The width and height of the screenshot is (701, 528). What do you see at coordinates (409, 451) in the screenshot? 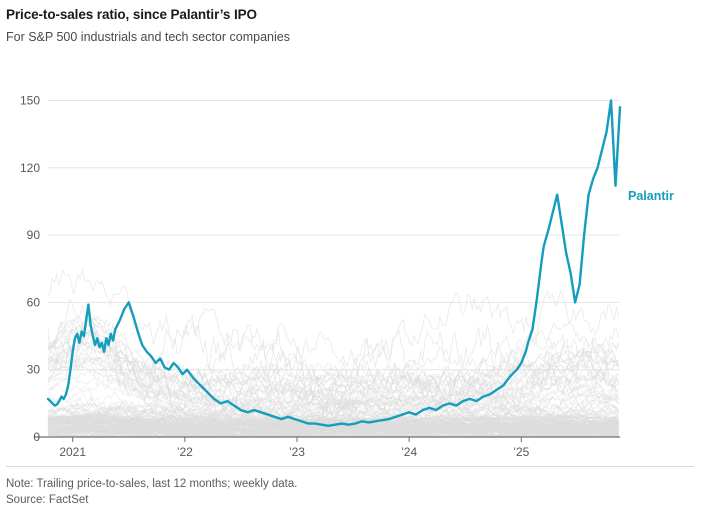
I see `svg-text: ’24` at bounding box center [409, 451].